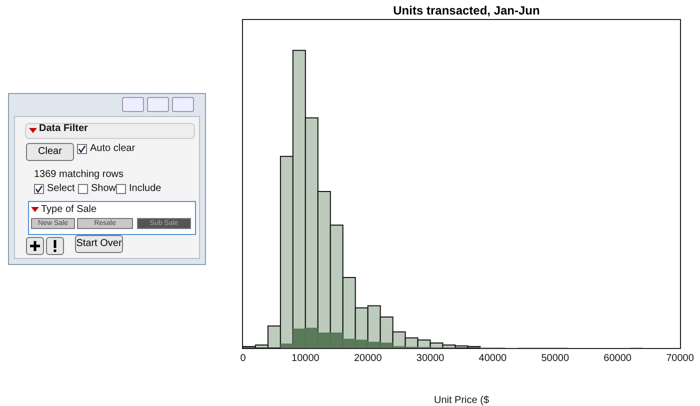  I want to click on x-tick-label: 0, so click(243, 358).